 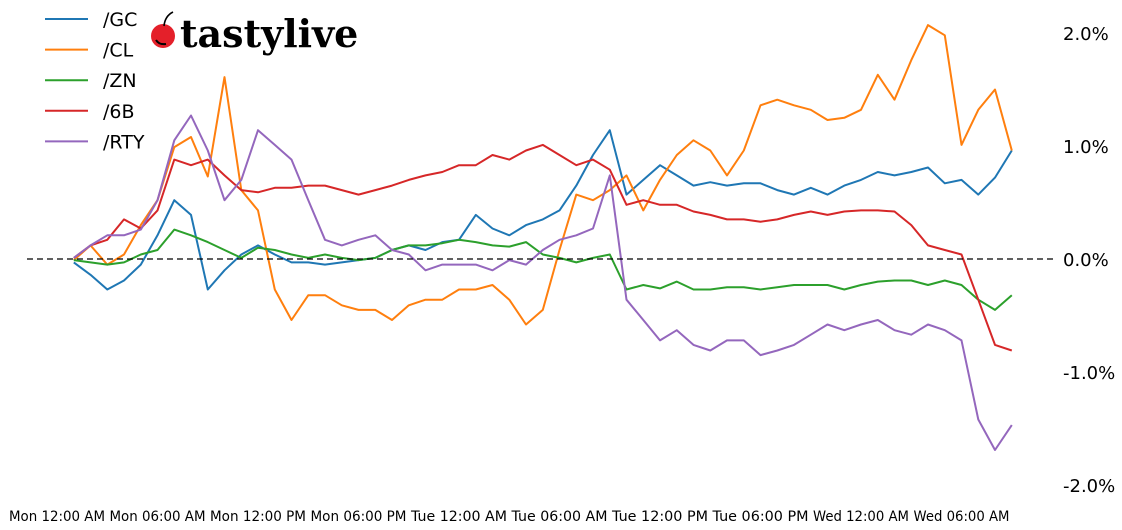 What do you see at coordinates (95, 142) in the screenshot?
I see `legend-item: /RTY` at bounding box center [95, 142].